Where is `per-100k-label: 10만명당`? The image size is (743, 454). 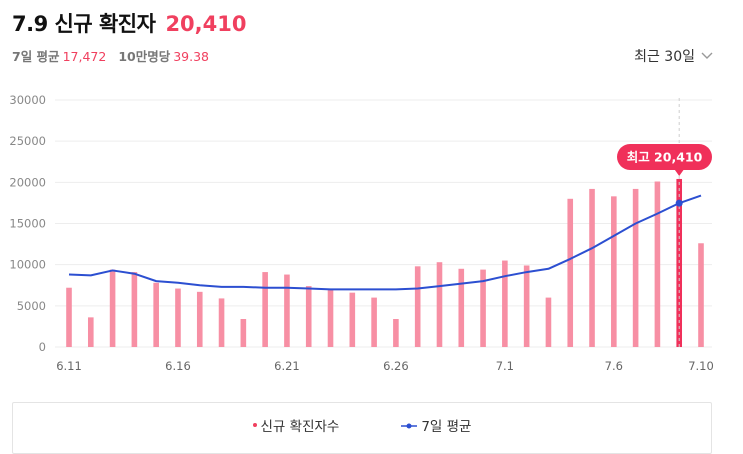 per-100k-label: 10만명당 is located at coordinates (144, 56).